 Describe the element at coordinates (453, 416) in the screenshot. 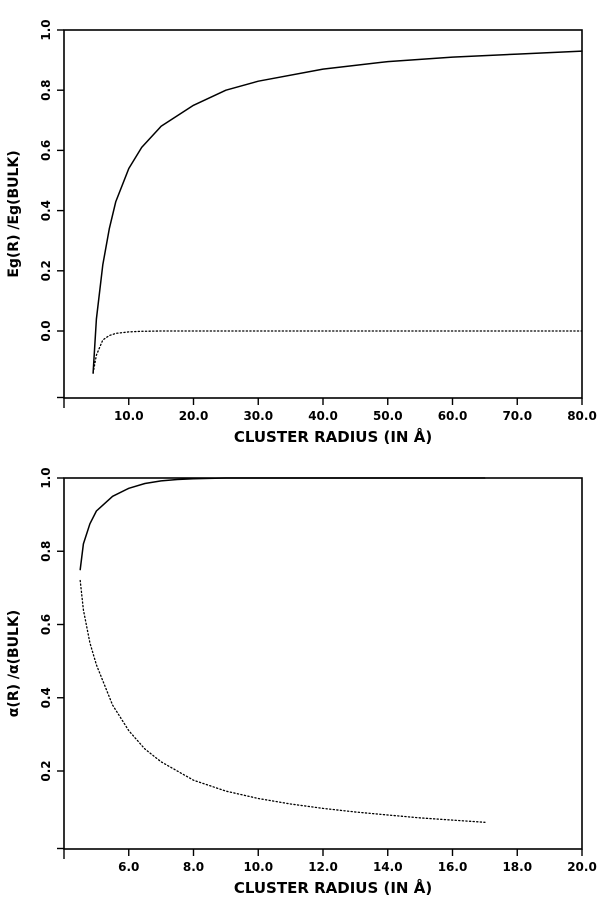

I see `x-tick-label: 60.0` at that location.